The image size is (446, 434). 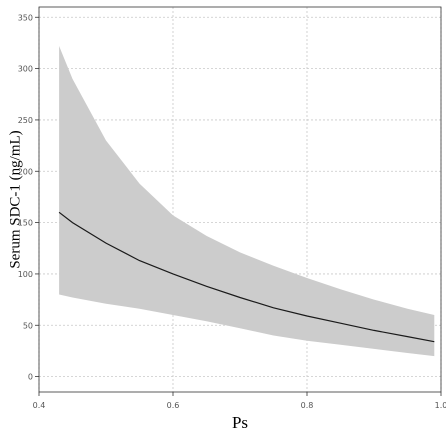 What do you see at coordinates (28, 325) in the screenshot?
I see `y-tick-label: 50` at bounding box center [28, 325].